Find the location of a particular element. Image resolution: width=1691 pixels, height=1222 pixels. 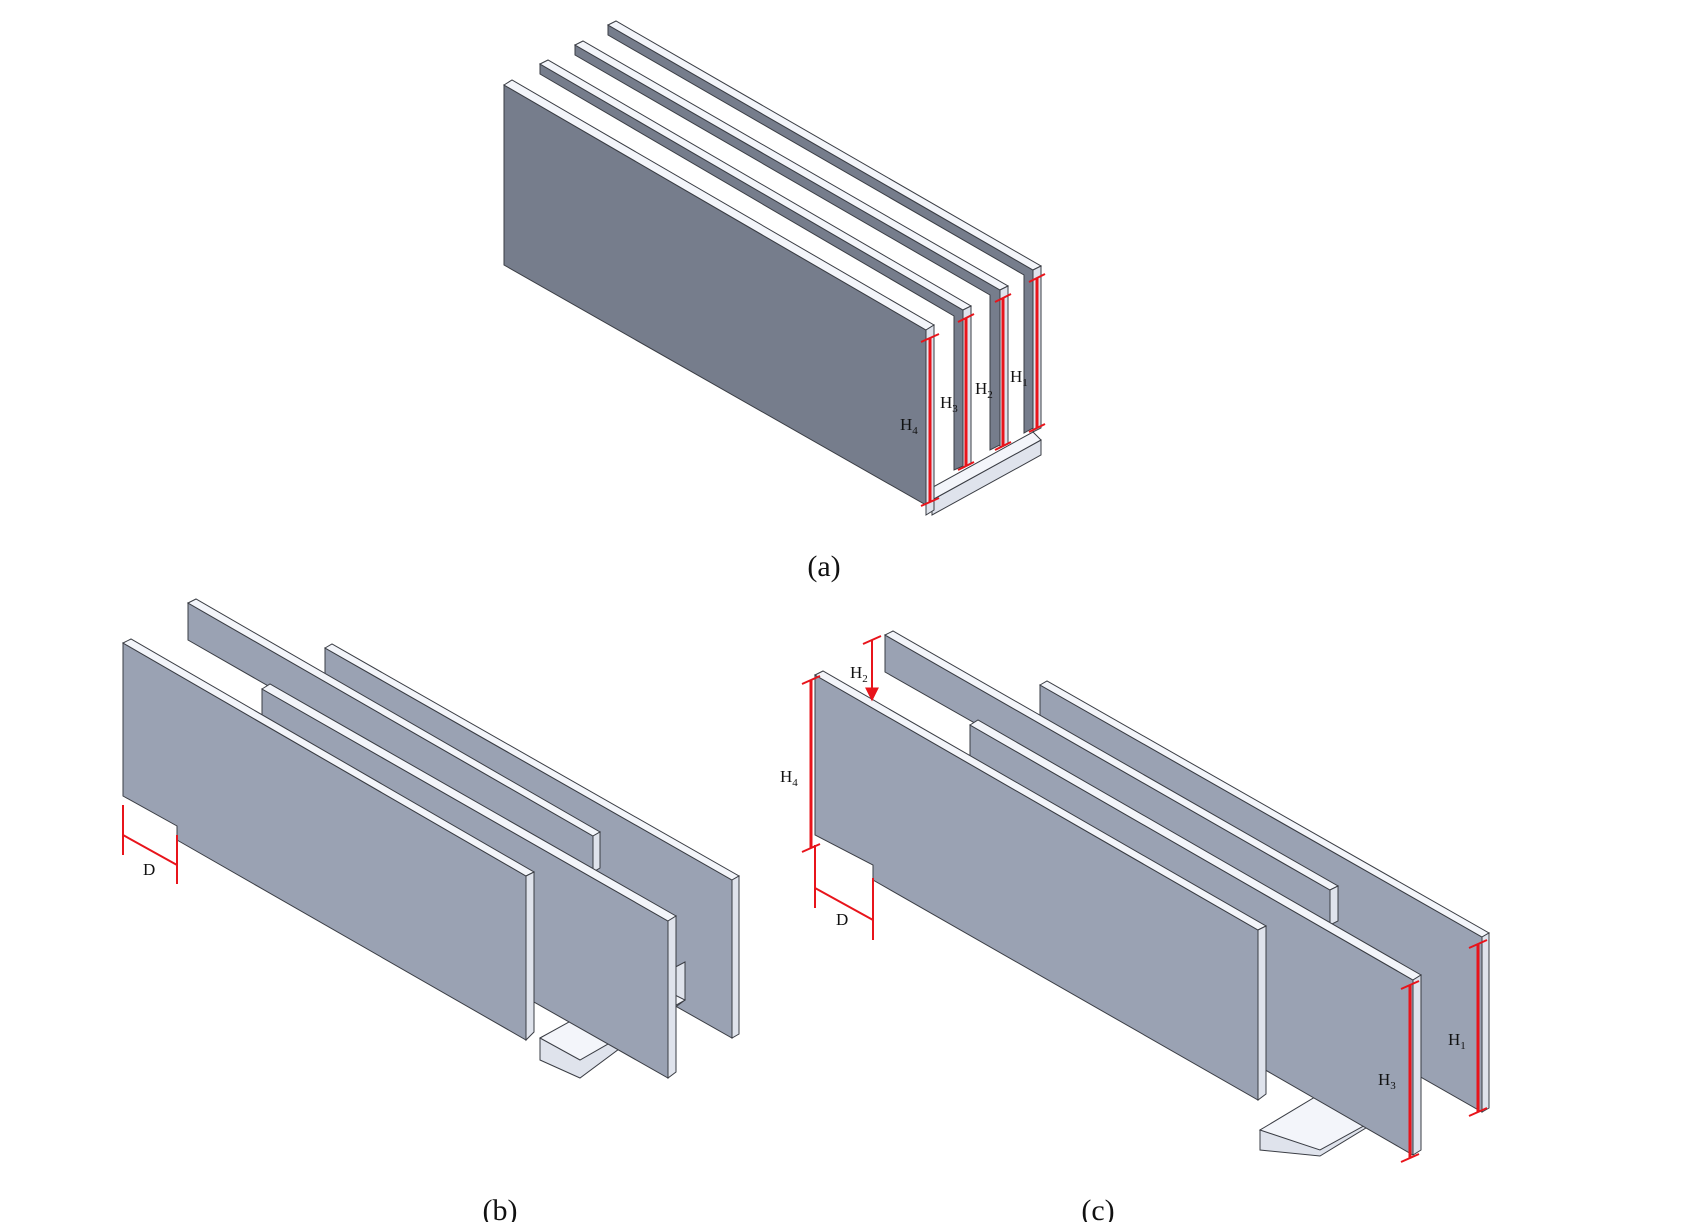

dimension-line-h1-c is located at coordinates (1478, 1028).